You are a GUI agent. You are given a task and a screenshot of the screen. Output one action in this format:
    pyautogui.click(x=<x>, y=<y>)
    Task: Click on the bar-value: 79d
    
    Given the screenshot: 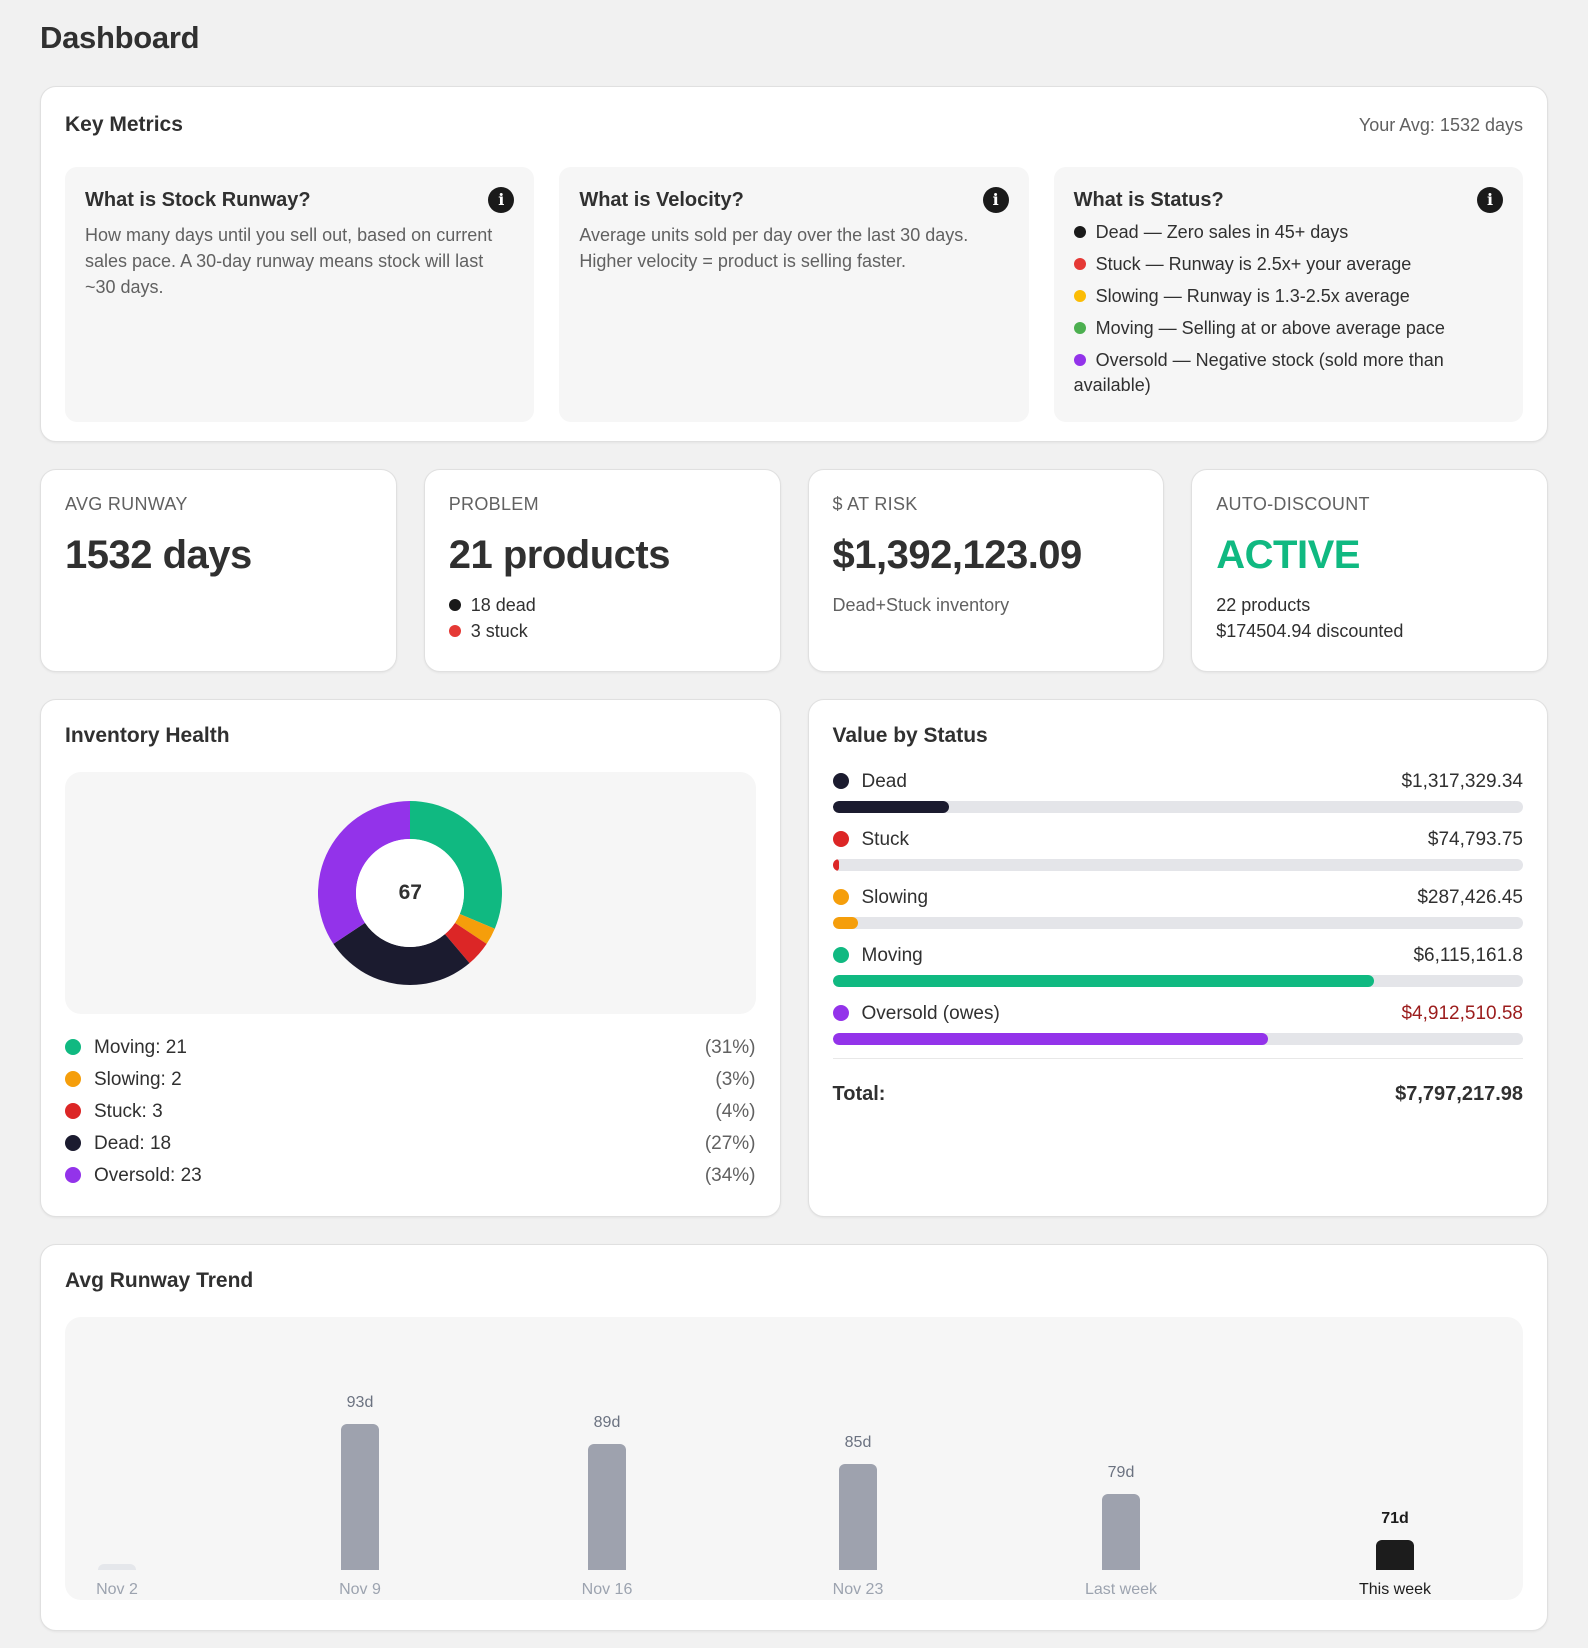 What is the action you would take?
    pyautogui.click(x=1121, y=1472)
    